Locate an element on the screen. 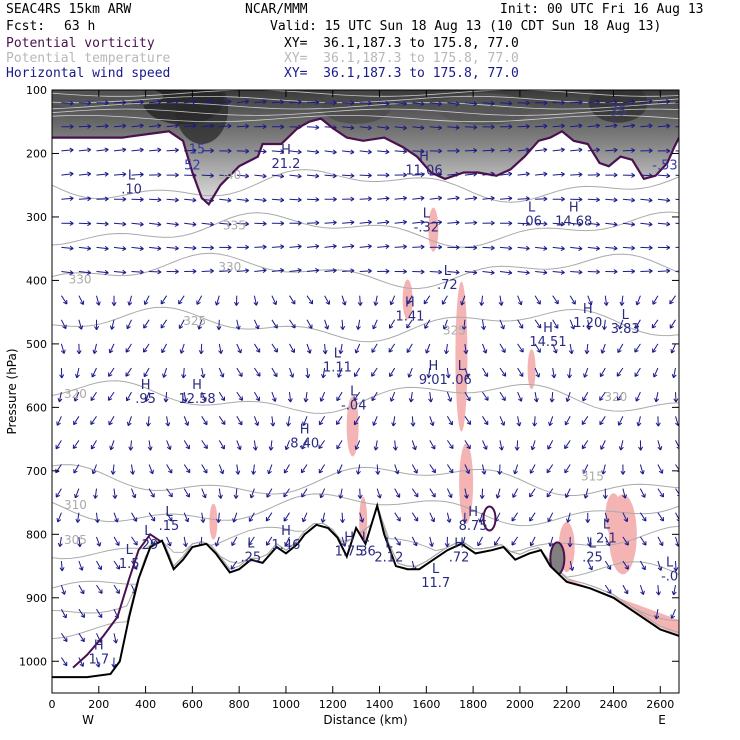  y-tick-label-1: 200 is located at coordinates (36, 153).